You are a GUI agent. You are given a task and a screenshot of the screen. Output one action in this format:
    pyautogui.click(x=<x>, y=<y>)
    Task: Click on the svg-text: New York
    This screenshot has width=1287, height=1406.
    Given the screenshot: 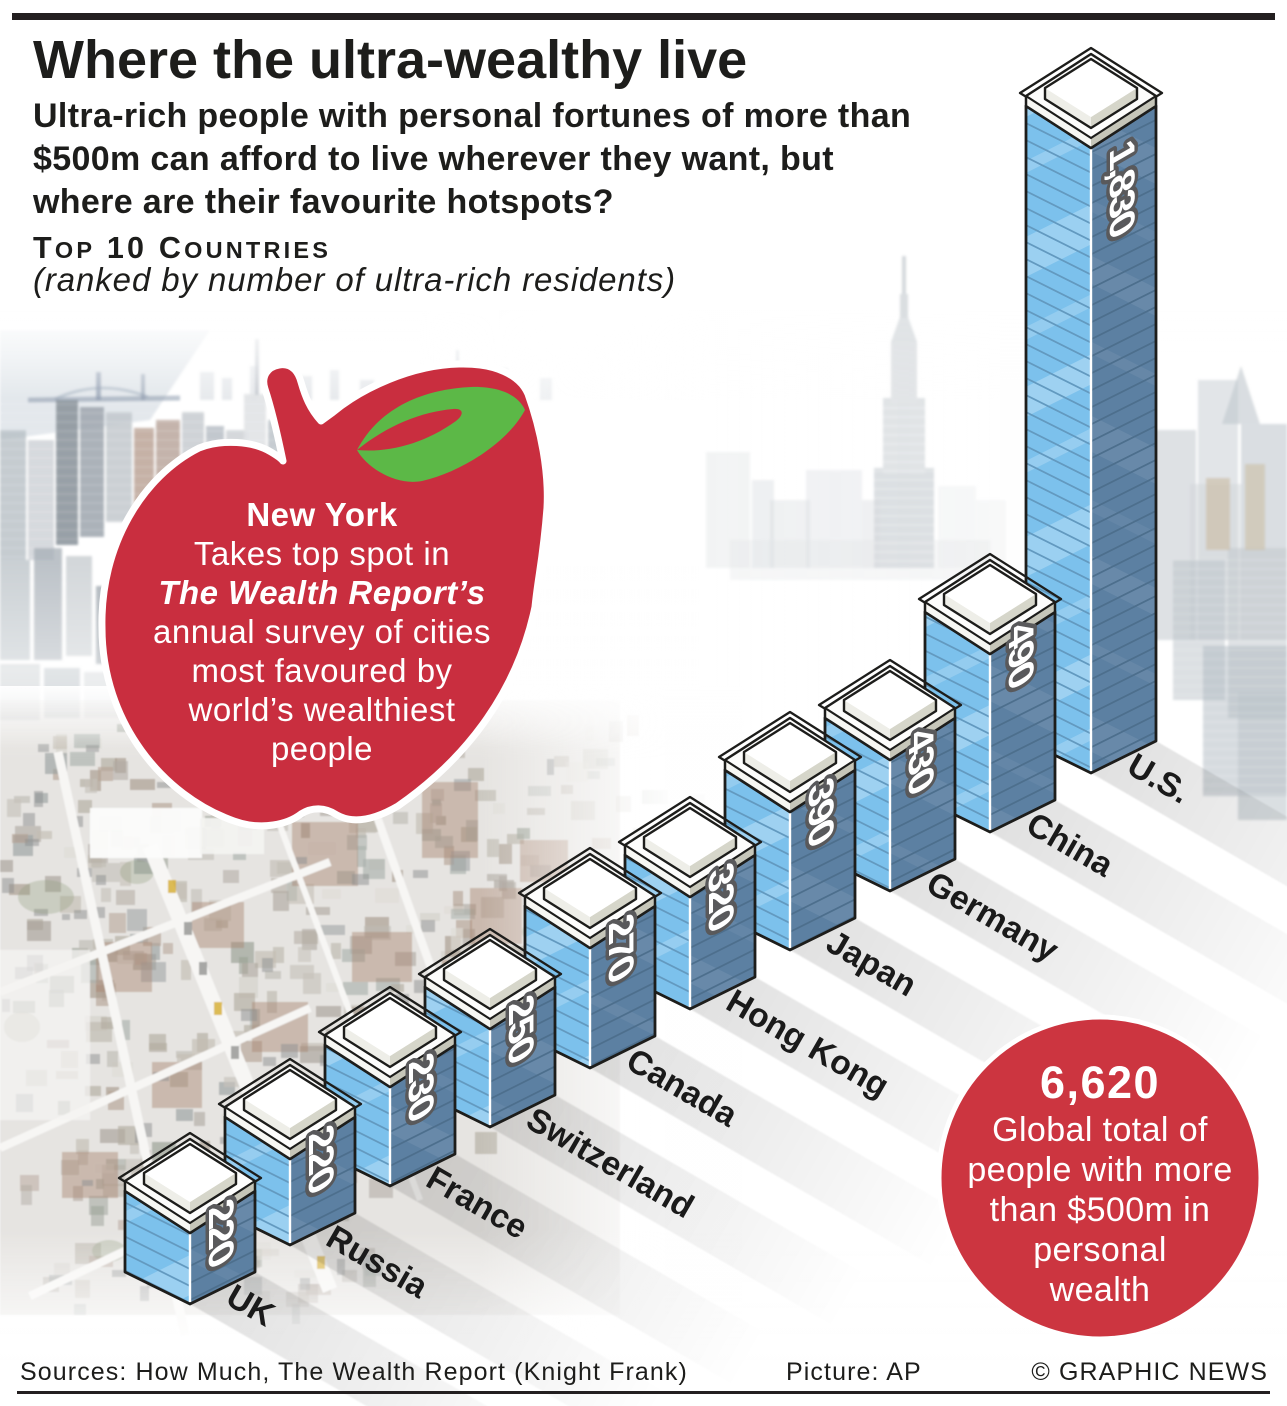 What is the action you would take?
    pyautogui.click(x=321, y=514)
    